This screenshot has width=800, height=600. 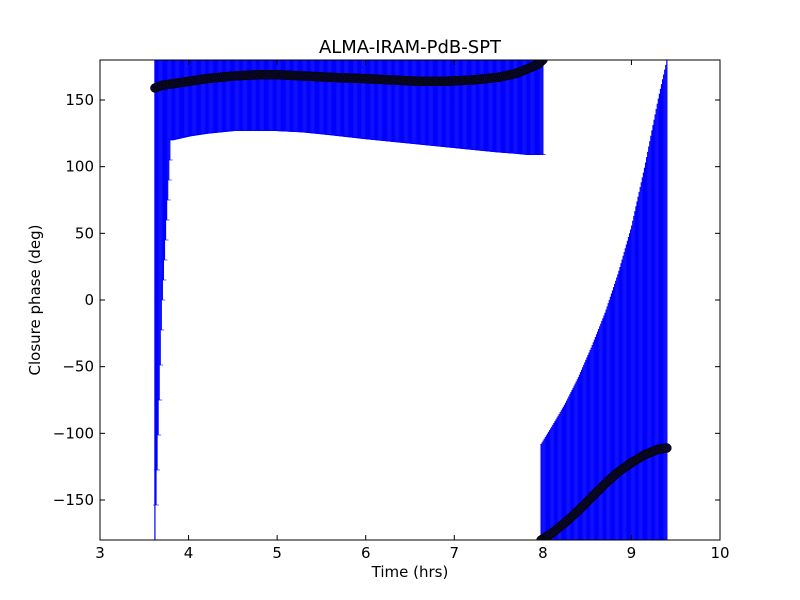 I want to click on x-axis-label: Time (hrs), so click(x=410, y=572).